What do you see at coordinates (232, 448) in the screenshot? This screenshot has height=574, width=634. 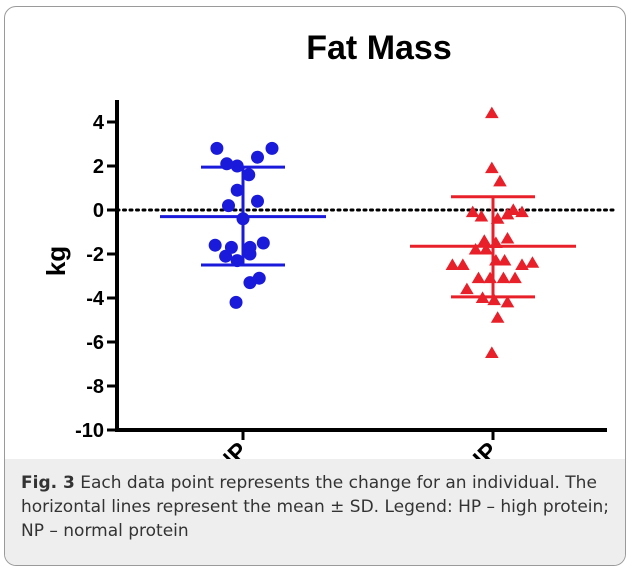 I see `x-tick-label-np: NP` at bounding box center [232, 448].